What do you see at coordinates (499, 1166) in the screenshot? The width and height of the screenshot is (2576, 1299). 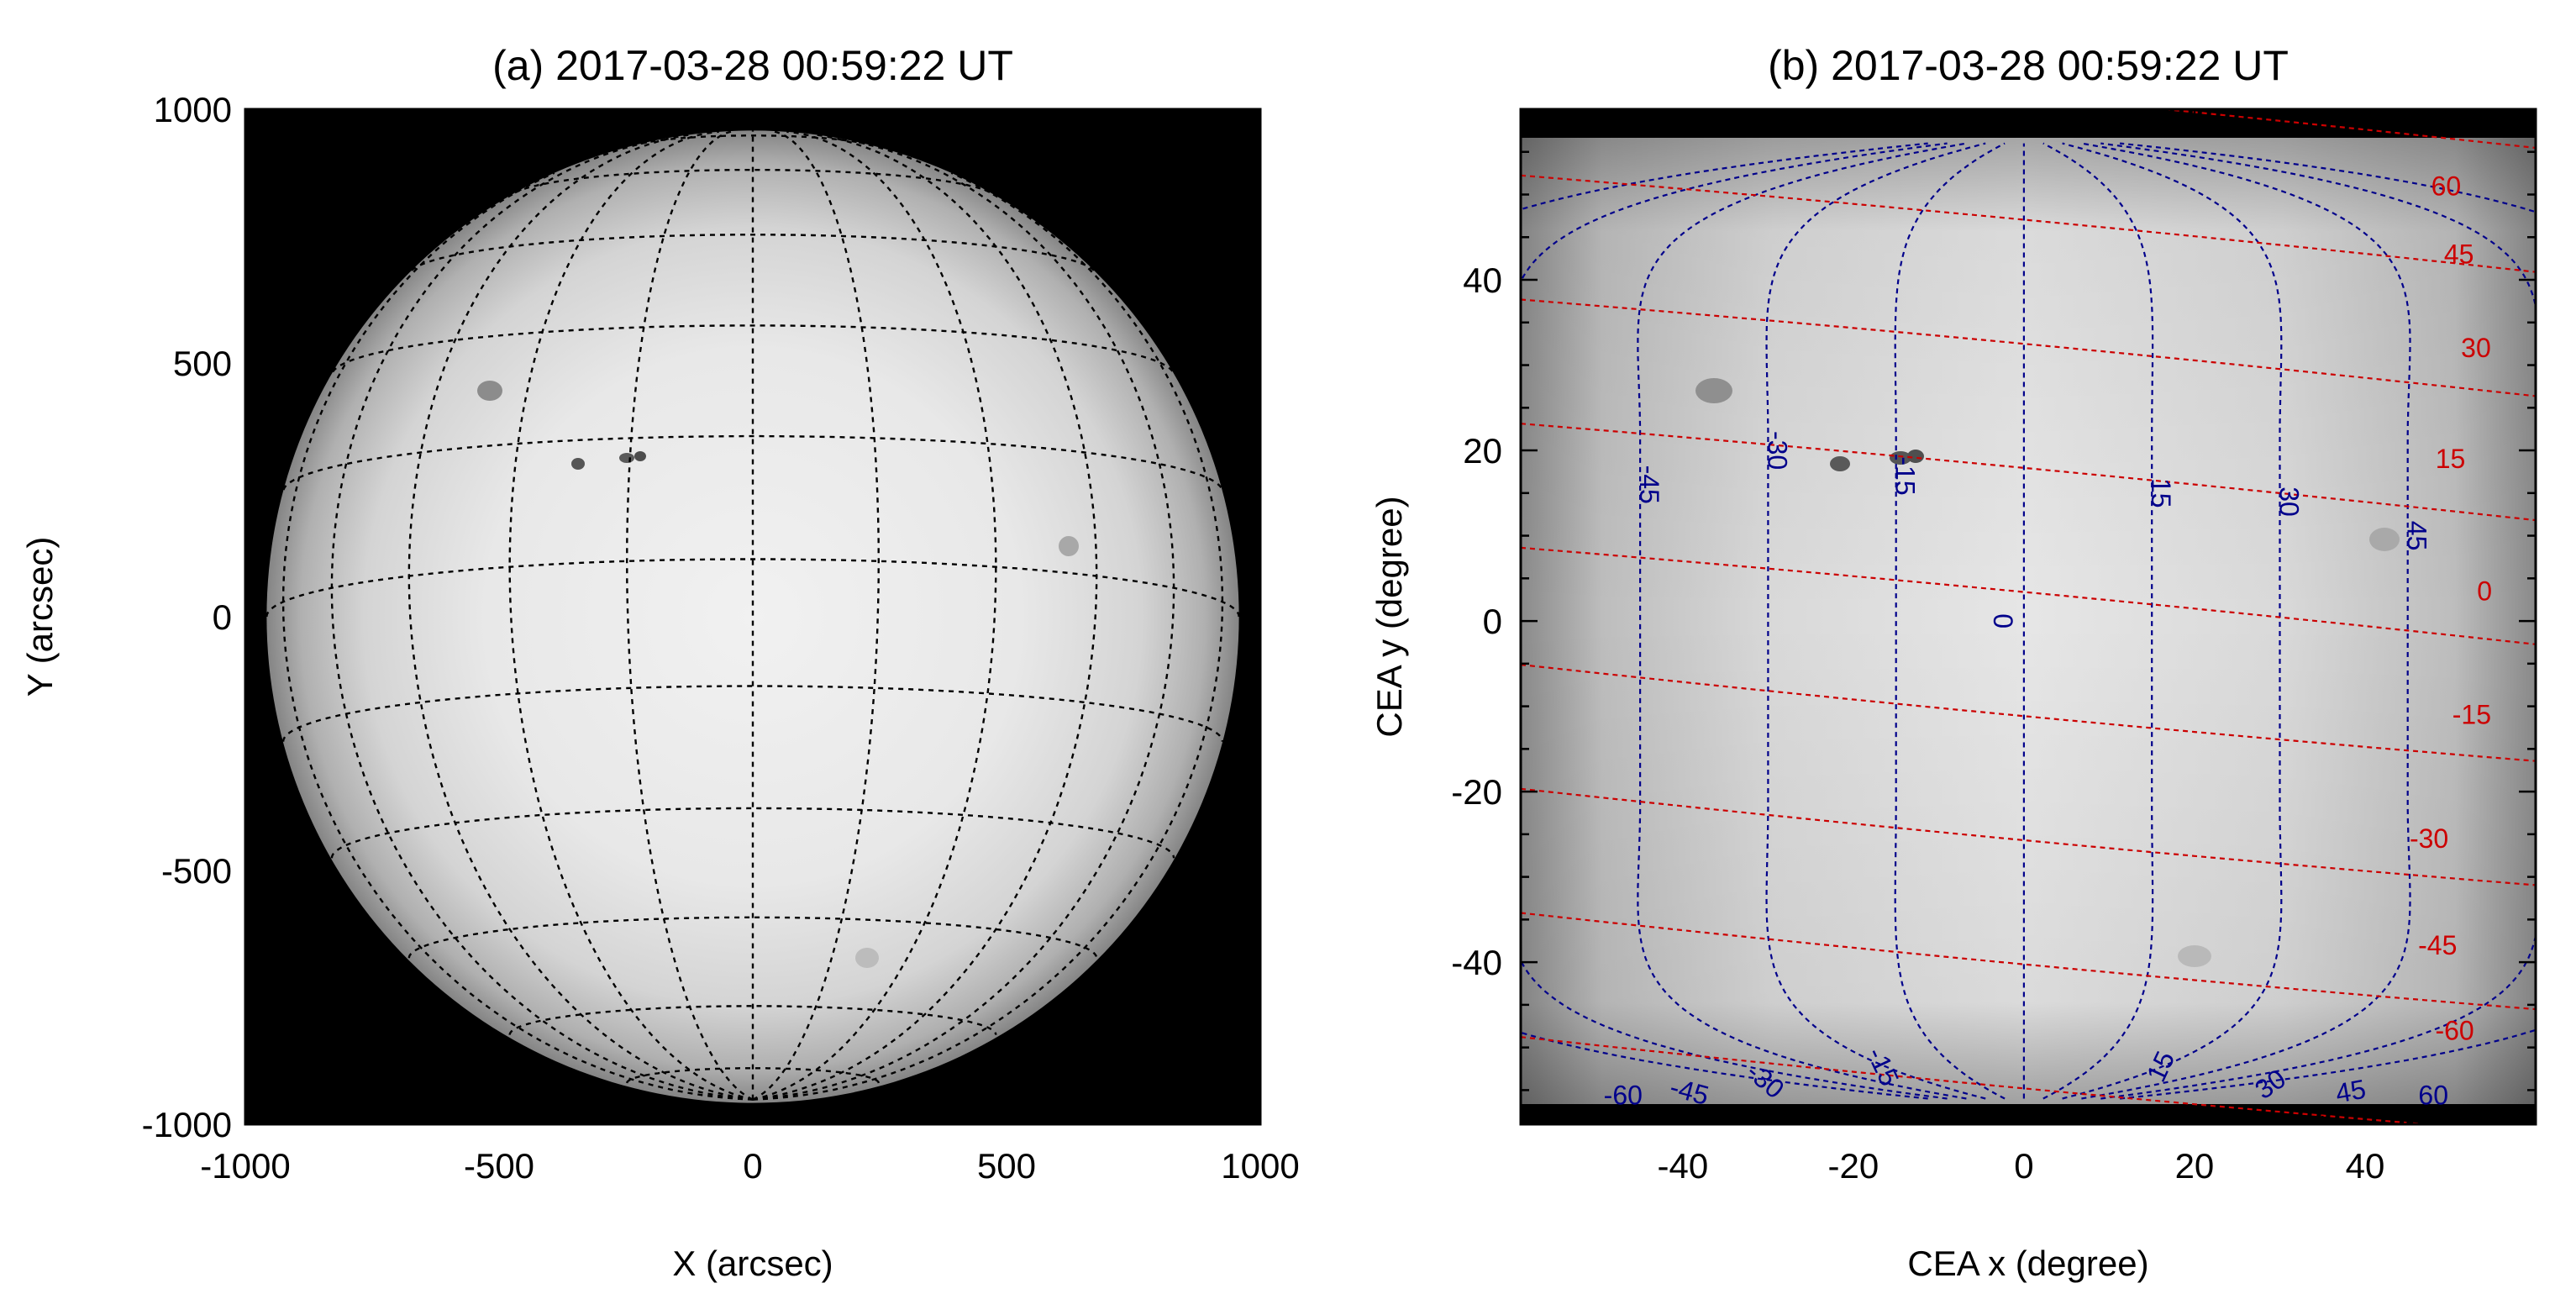 I see `x-tick-label: -500` at bounding box center [499, 1166].